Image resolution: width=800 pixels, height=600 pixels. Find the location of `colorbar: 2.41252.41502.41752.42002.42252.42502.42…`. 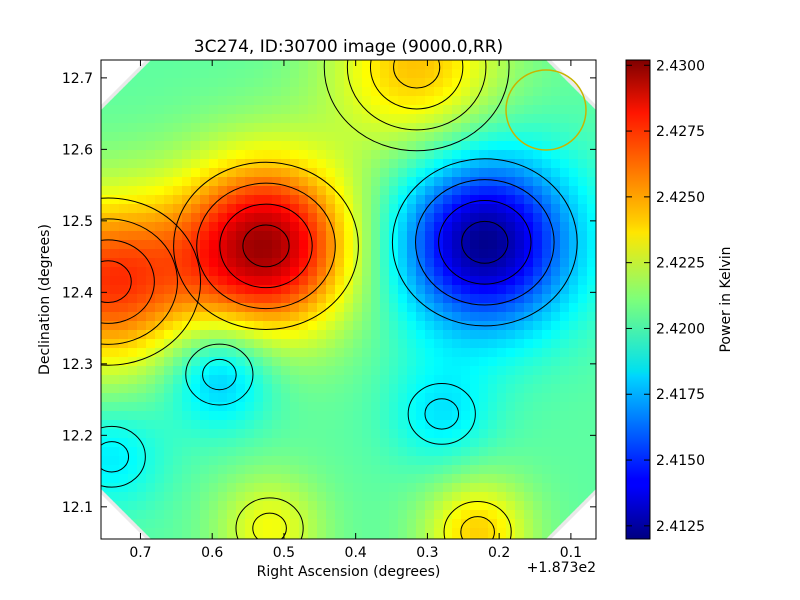

colorbar: 2.41252.41502.41752.42002.42252.42502.42… is located at coordinates (679, 299).